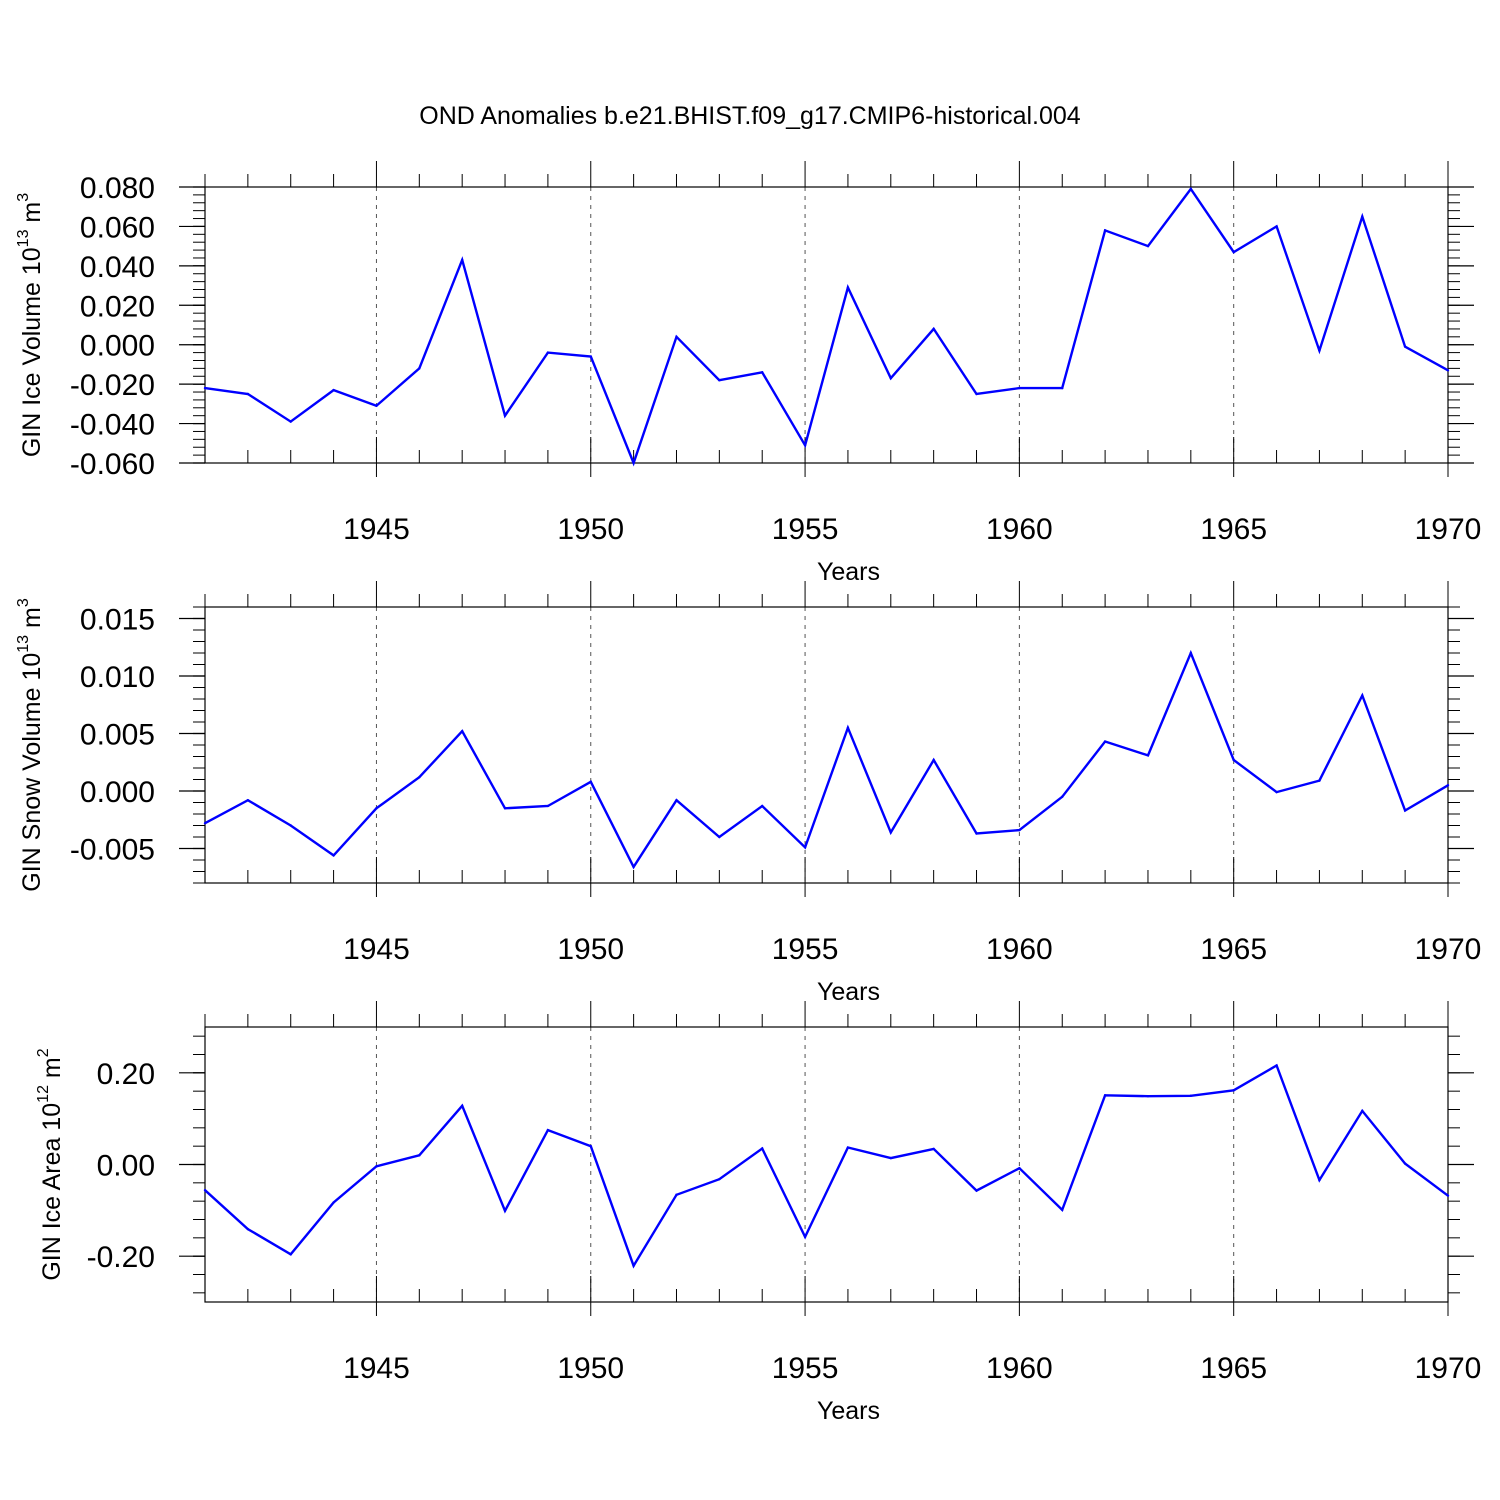  What do you see at coordinates (112, 425) in the screenshot?
I see `y-tick-label: -0.040` at bounding box center [112, 425].